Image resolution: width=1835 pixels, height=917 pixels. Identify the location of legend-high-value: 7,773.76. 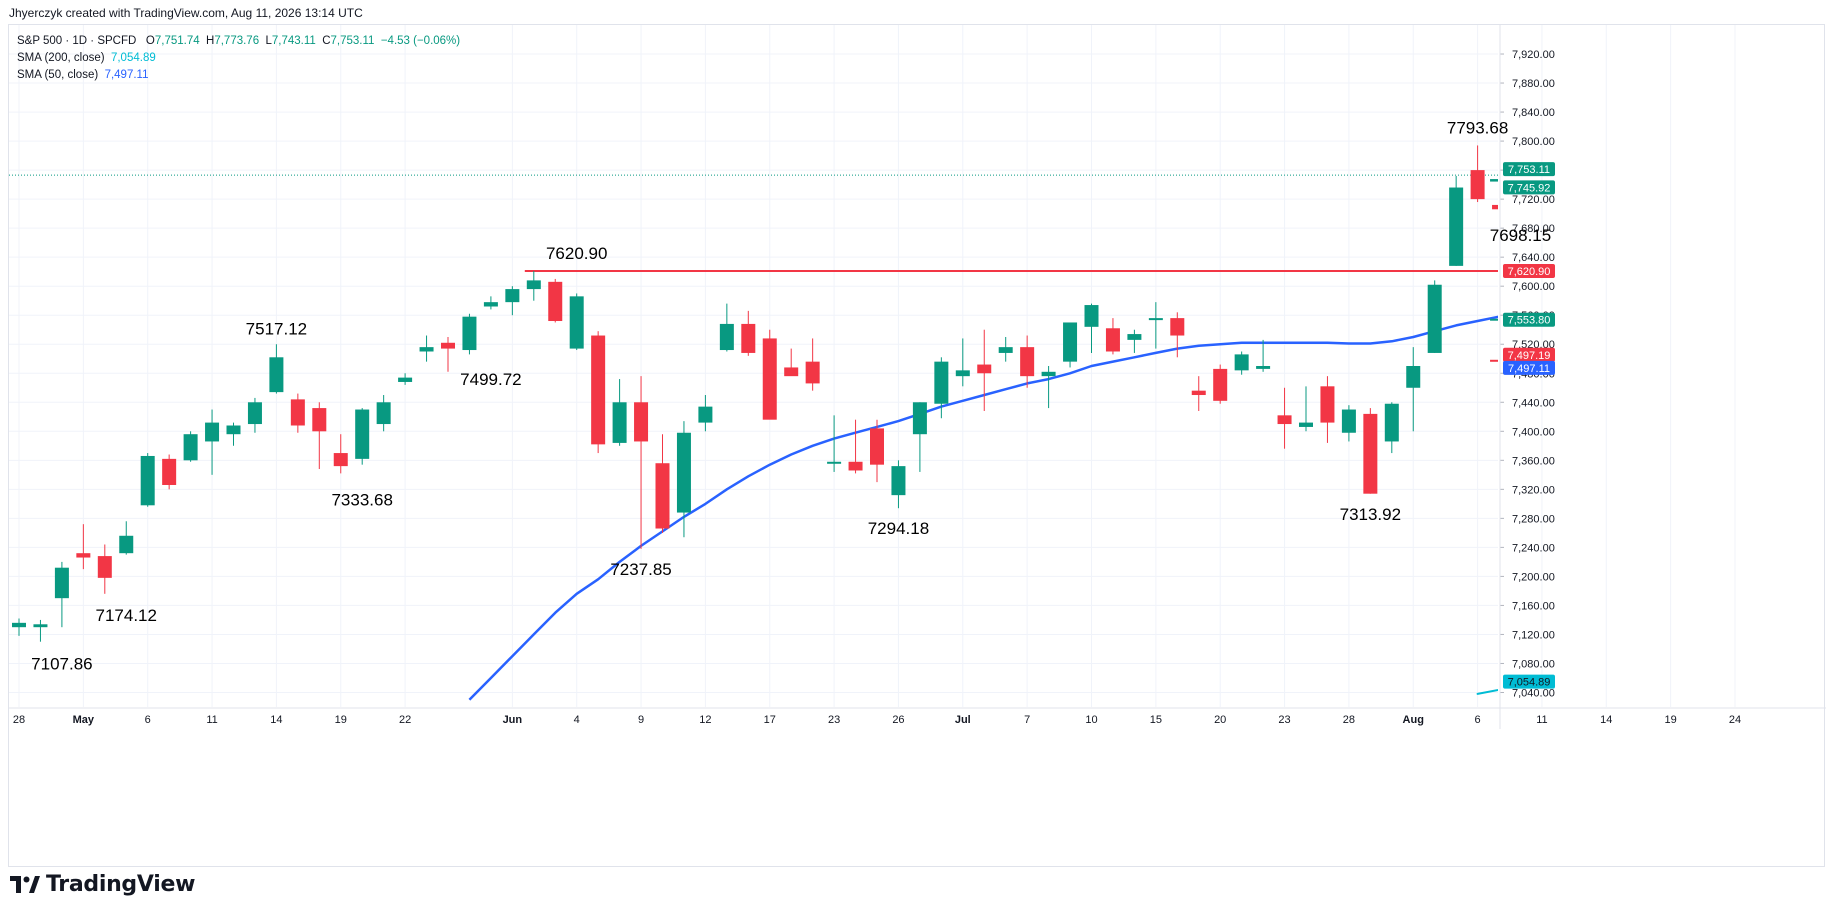
(237, 41).